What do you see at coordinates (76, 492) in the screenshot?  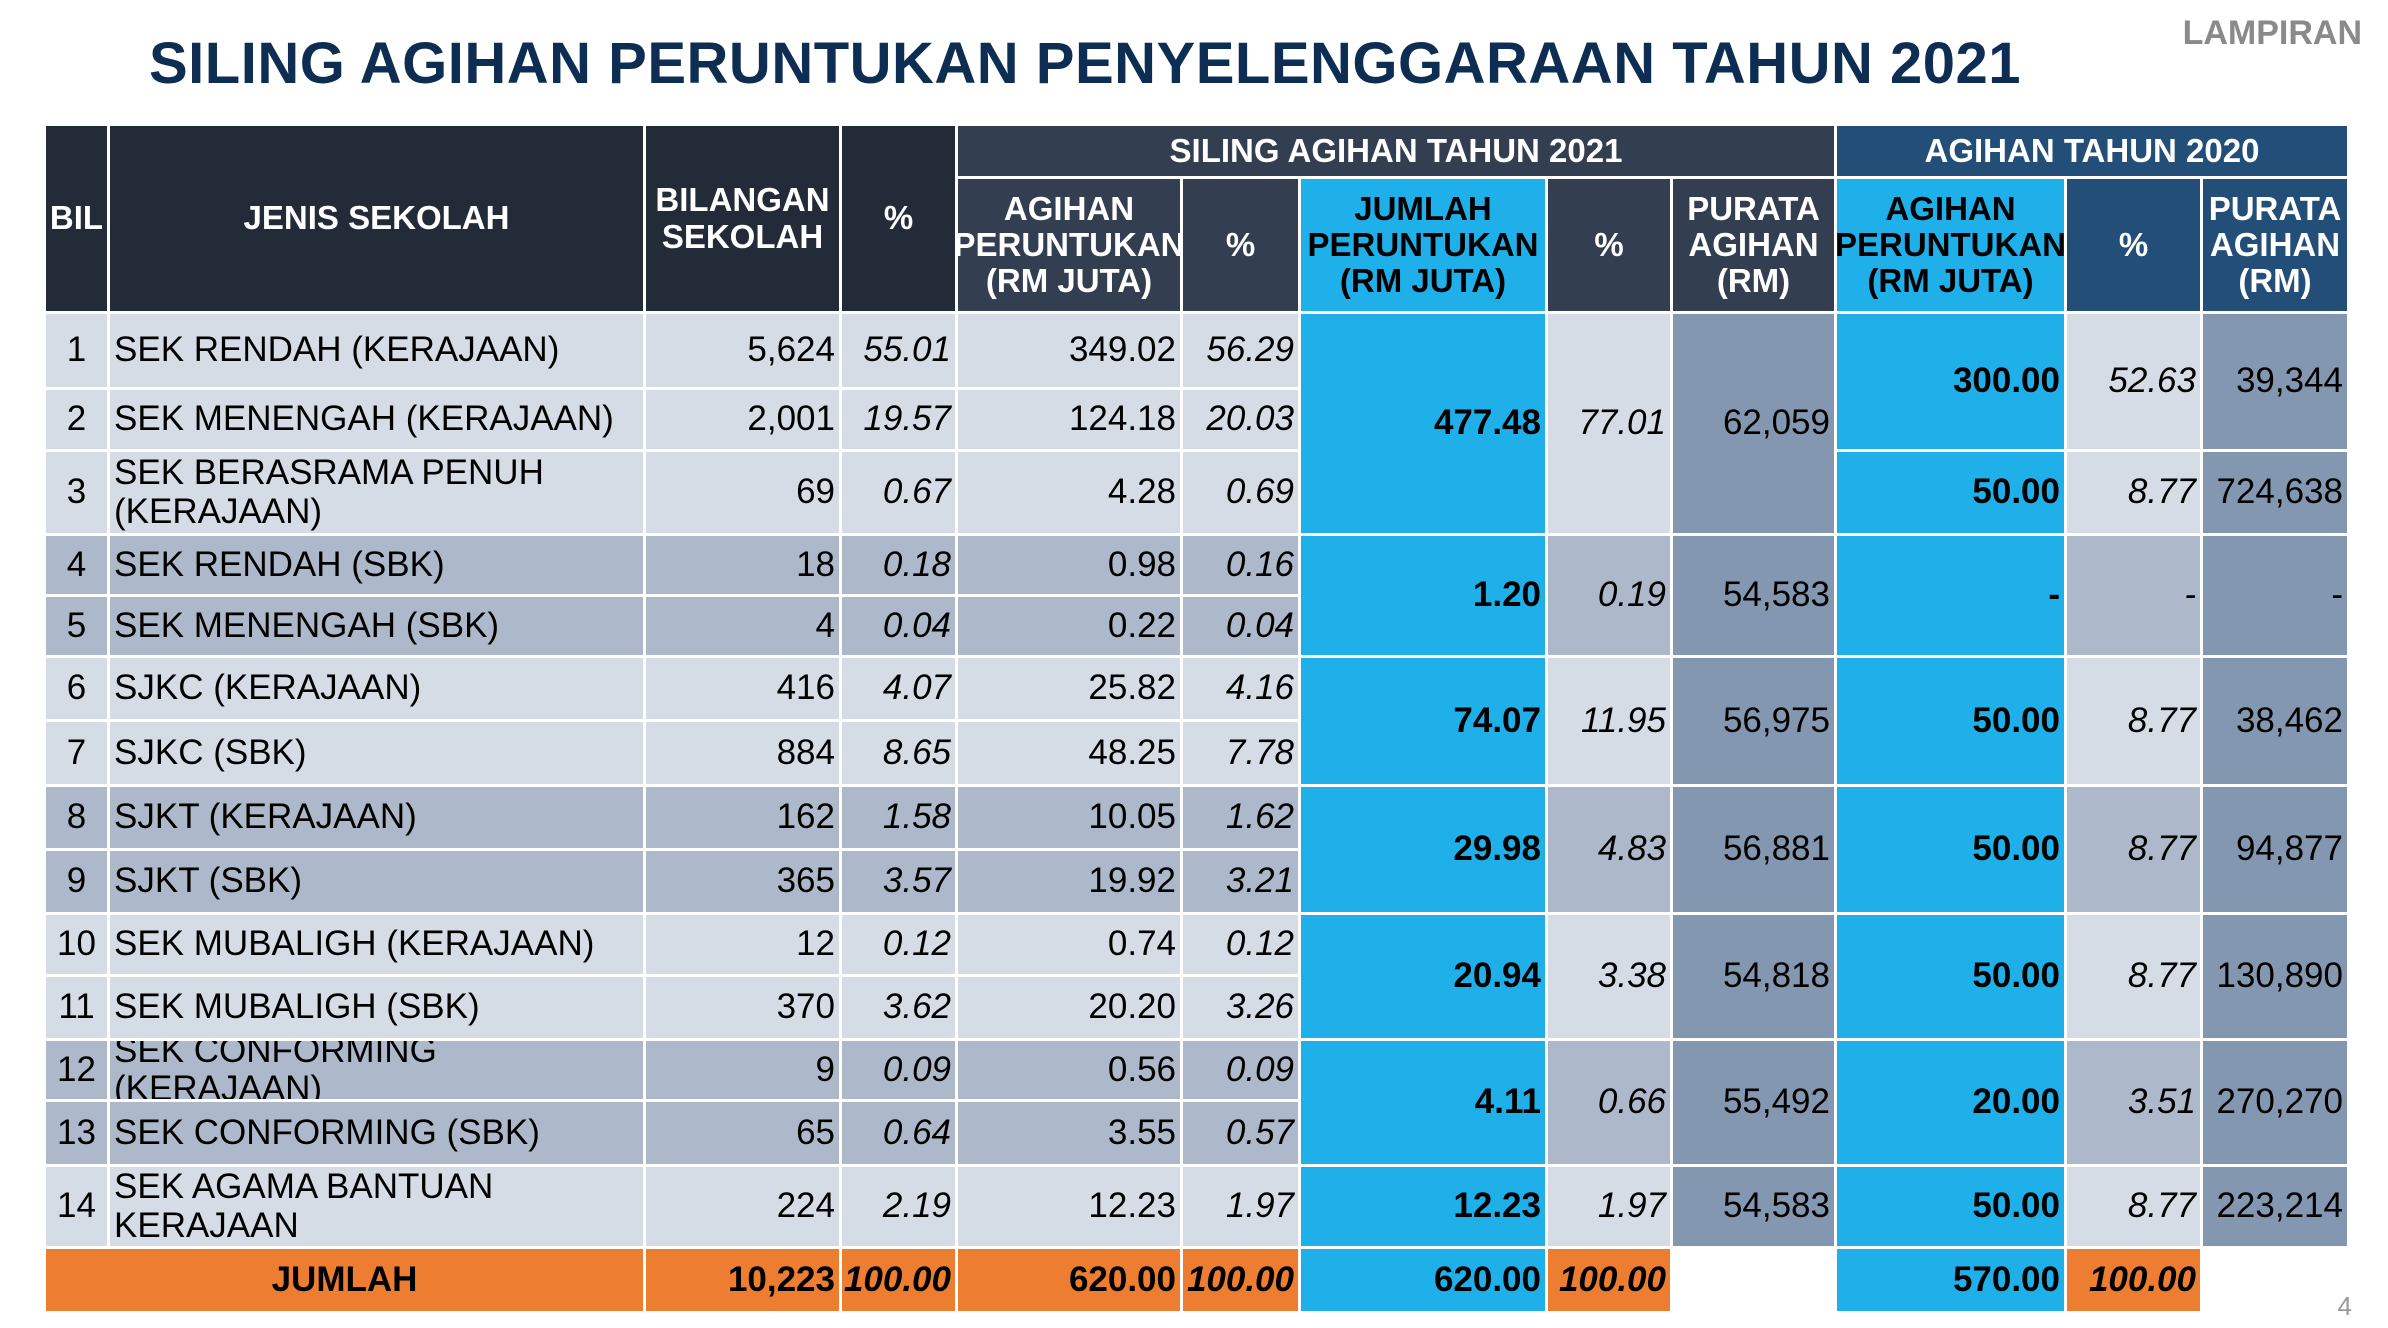 I see `row-bil: 3` at bounding box center [76, 492].